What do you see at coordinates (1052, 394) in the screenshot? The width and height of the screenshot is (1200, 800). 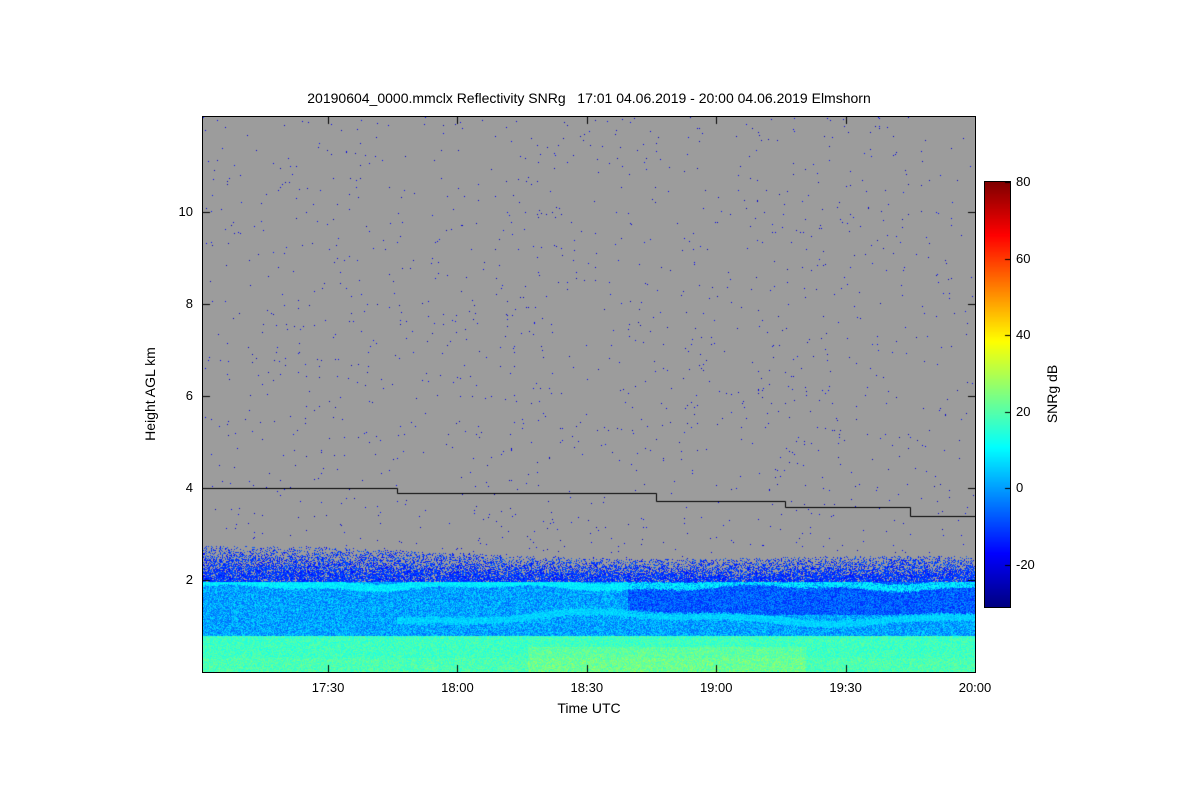 I see `colorbar-label: SNRg dB` at bounding box center [1052, 394].